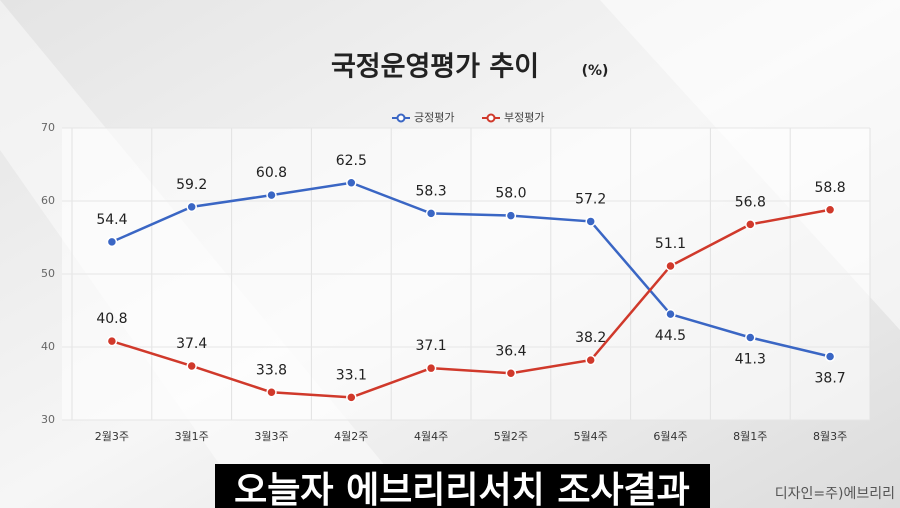 The height and width of the screenshot is (508, 900). Describe the element at coordinates (48, 346) in the screenshot. I see `y-tick-label: 40` at that location.